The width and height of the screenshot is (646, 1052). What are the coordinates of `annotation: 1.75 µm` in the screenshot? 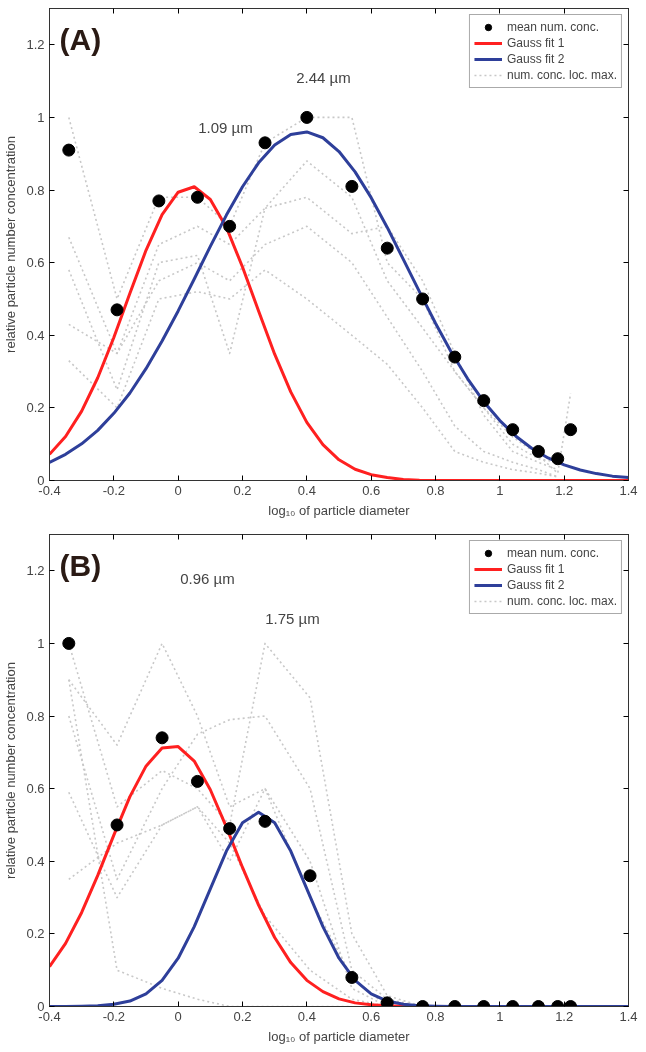 It's located at (292, 618).